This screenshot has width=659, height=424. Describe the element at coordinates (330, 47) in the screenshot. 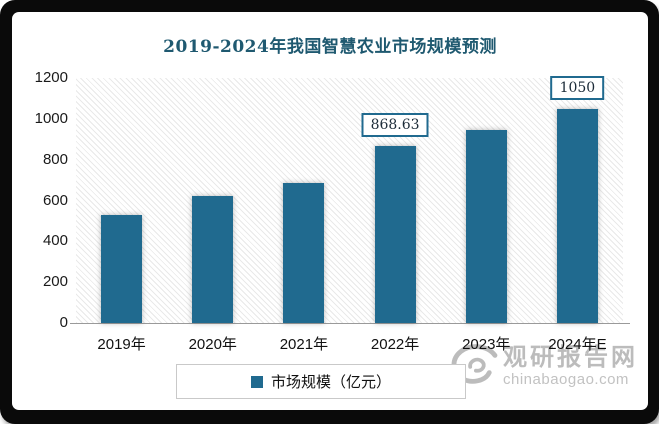

I see `chart-title: 2019-2024年我国智慧农业市场规模预测` at that location.